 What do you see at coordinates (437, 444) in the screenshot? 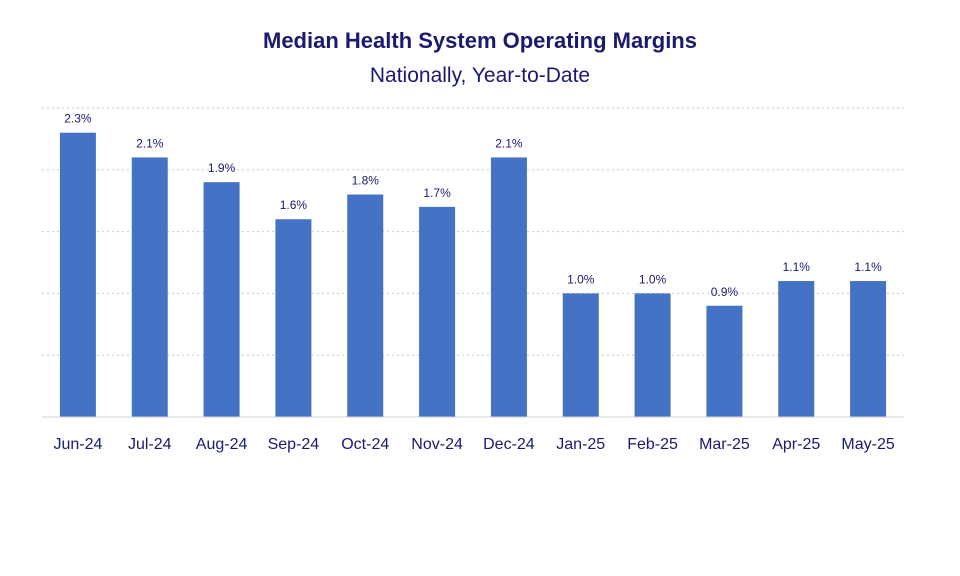
I see `x-tick-label: Nov-24` at bounding box center [437, 444].